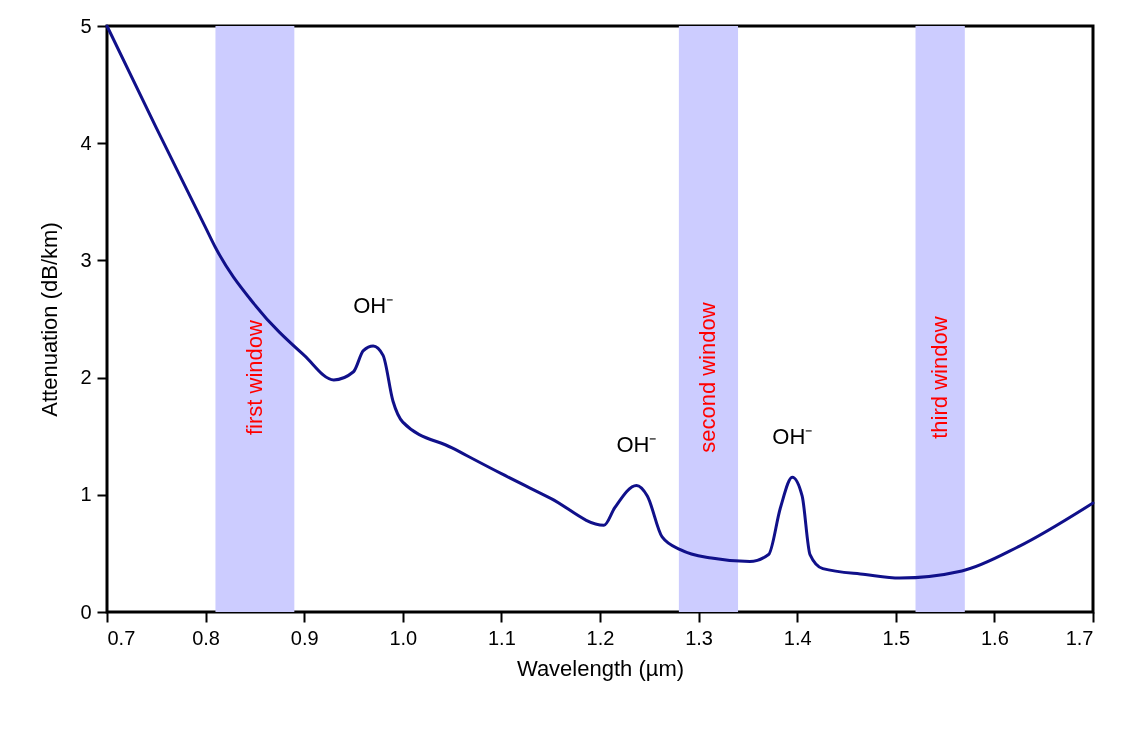  Describe the element at coordinates (304, 637) in the screenshot. I see `x-tick-label: 0.9` at that location.